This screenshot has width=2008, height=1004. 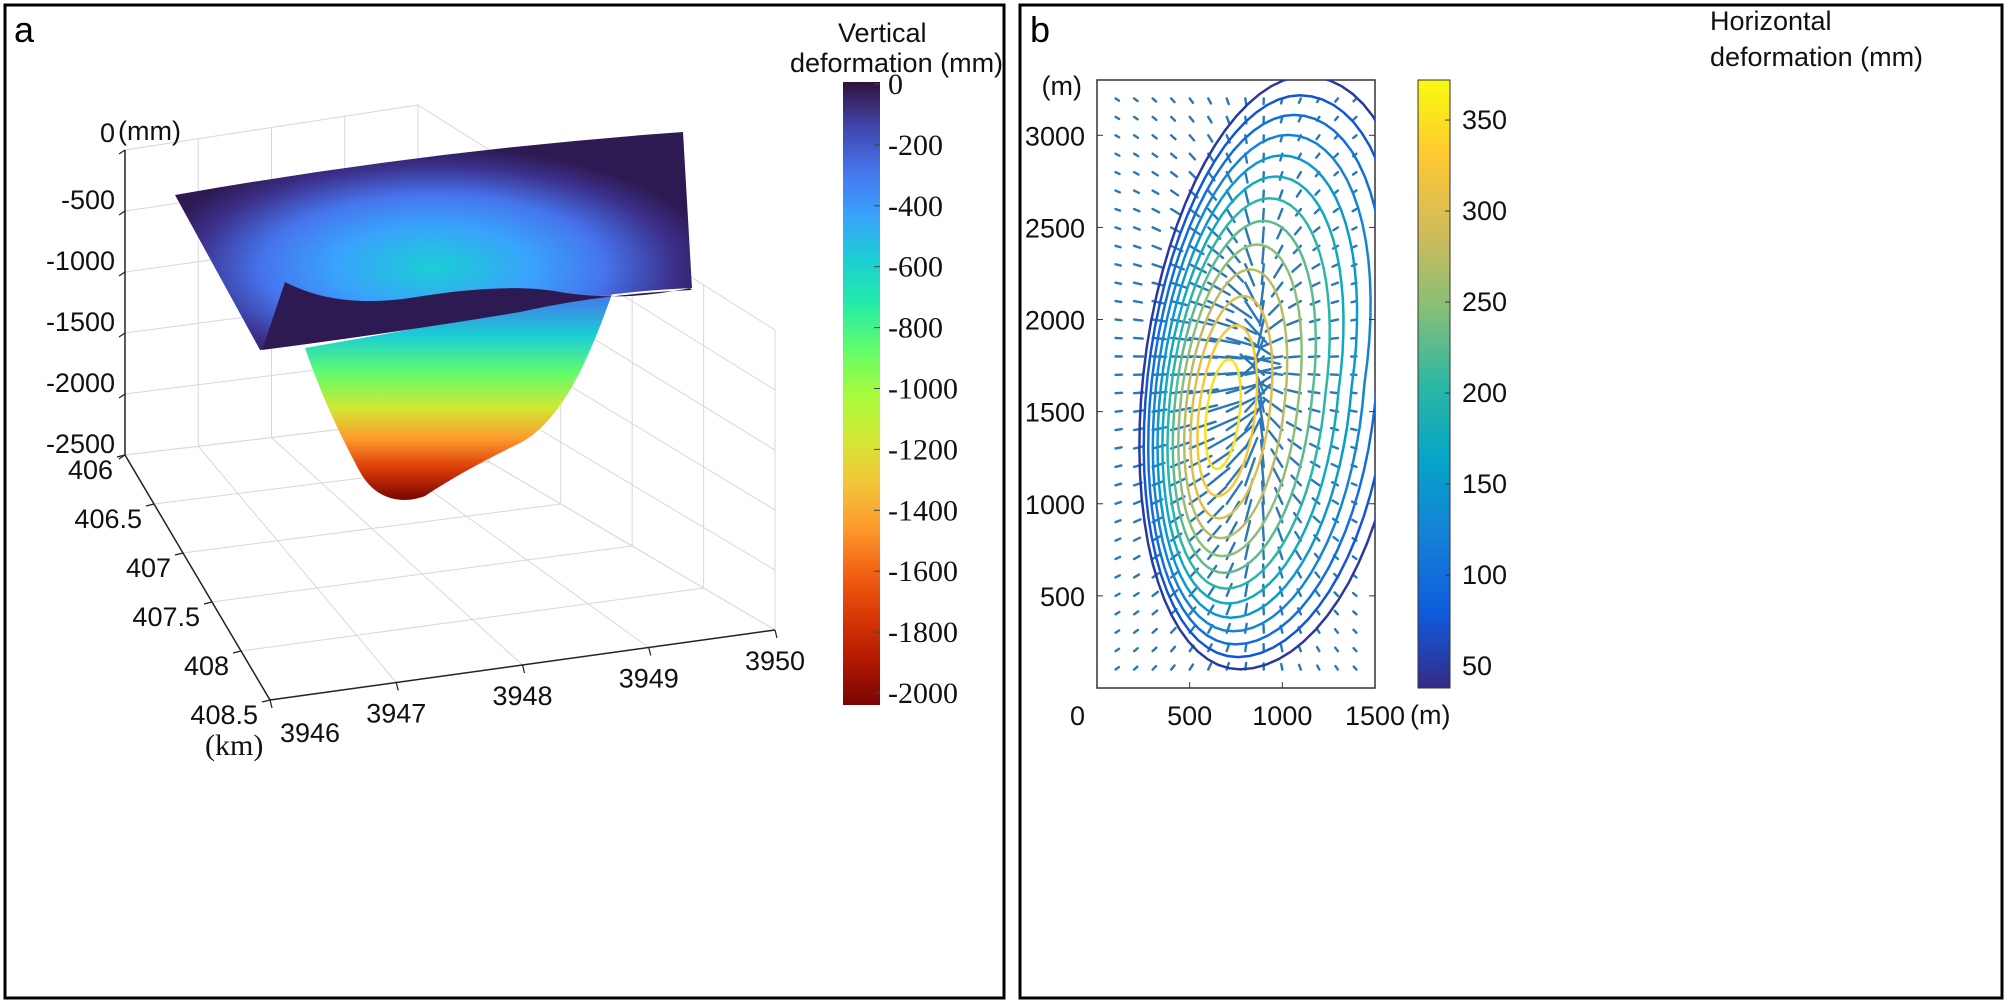 I want to click on plot-b-area, so click(x=1236, y=384).